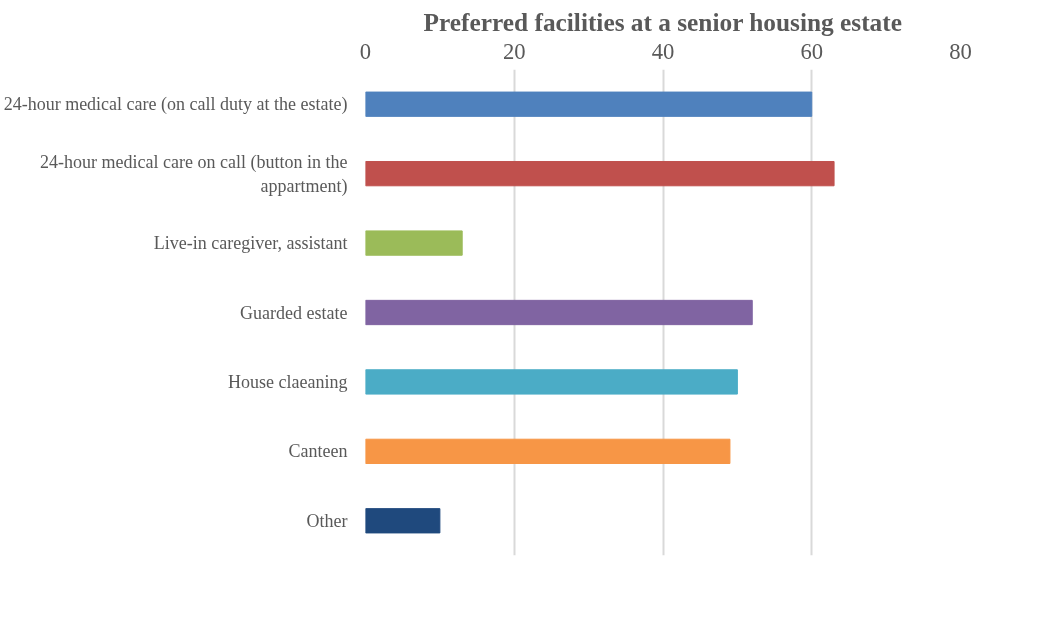  Describe the element at coordinates (327, 520) in the screenshot. I see `y-tick-label: Other` at that location.